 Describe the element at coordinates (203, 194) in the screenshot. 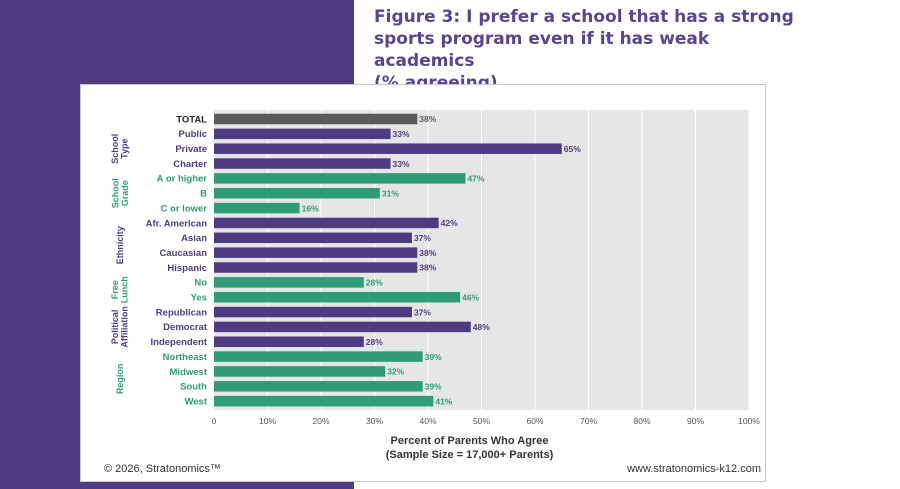

I see `category-label: B` at that location.